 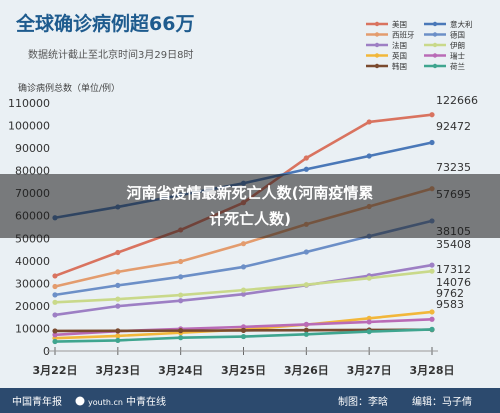 What do you see at coordinates (29, 103) in the screenshot?
I see `y-tick-label: 110000` at bounding box center [29, 103].